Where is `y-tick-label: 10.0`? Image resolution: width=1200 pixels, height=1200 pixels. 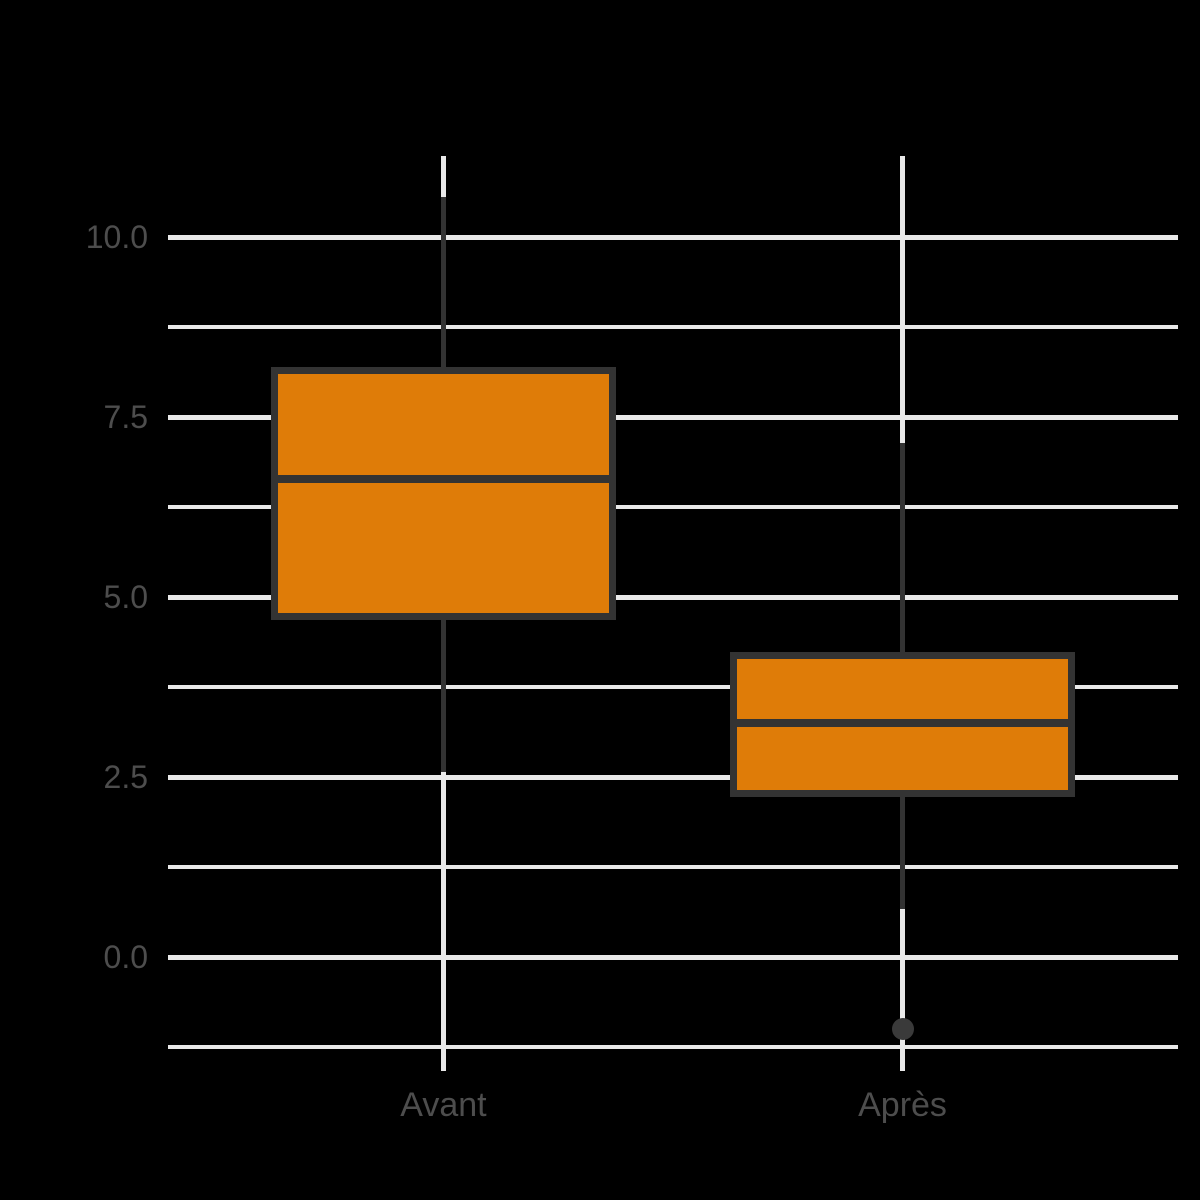 y-tick-label: 10.0 is located at coordinates (116, 237).